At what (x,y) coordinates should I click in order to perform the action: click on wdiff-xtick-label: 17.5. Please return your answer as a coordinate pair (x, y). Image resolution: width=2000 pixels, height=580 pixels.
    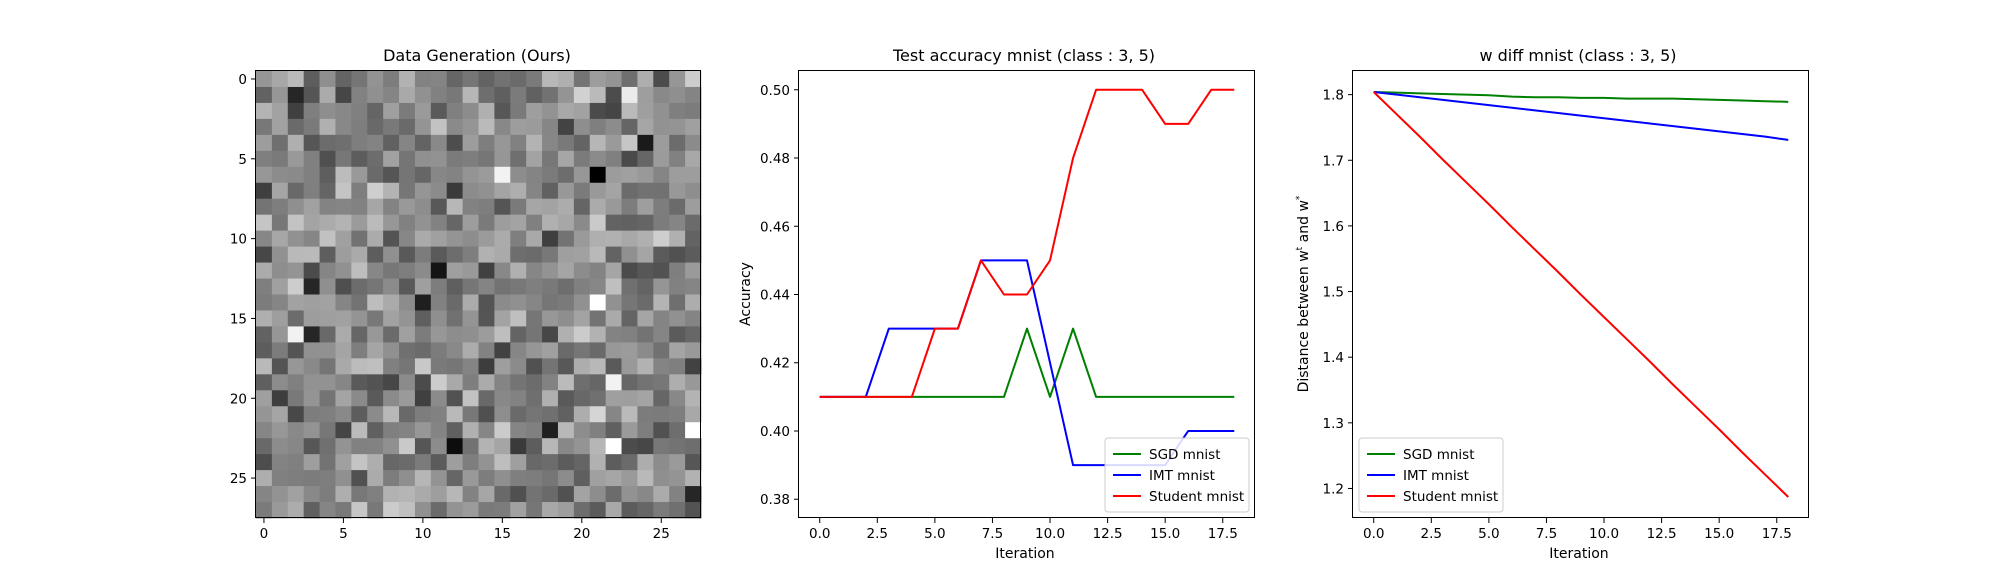
    Looking at the image, I should click on (1777, 534).